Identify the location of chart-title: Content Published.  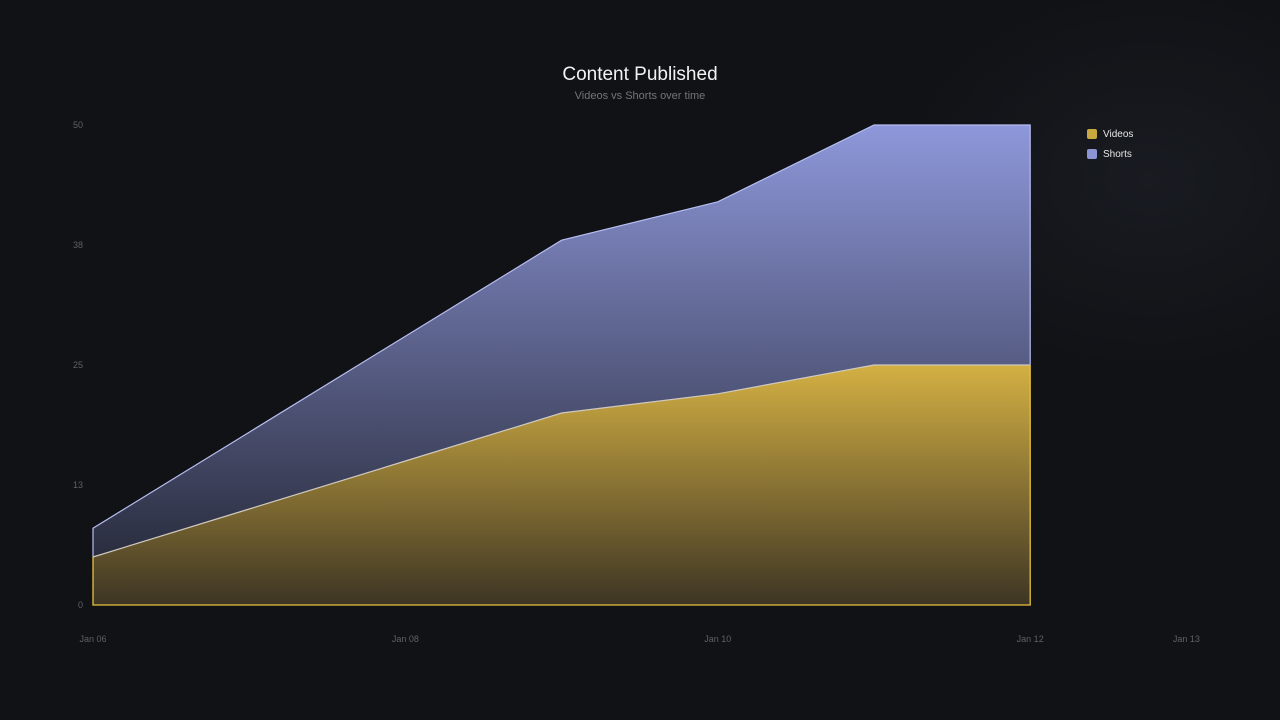
(640, 74).